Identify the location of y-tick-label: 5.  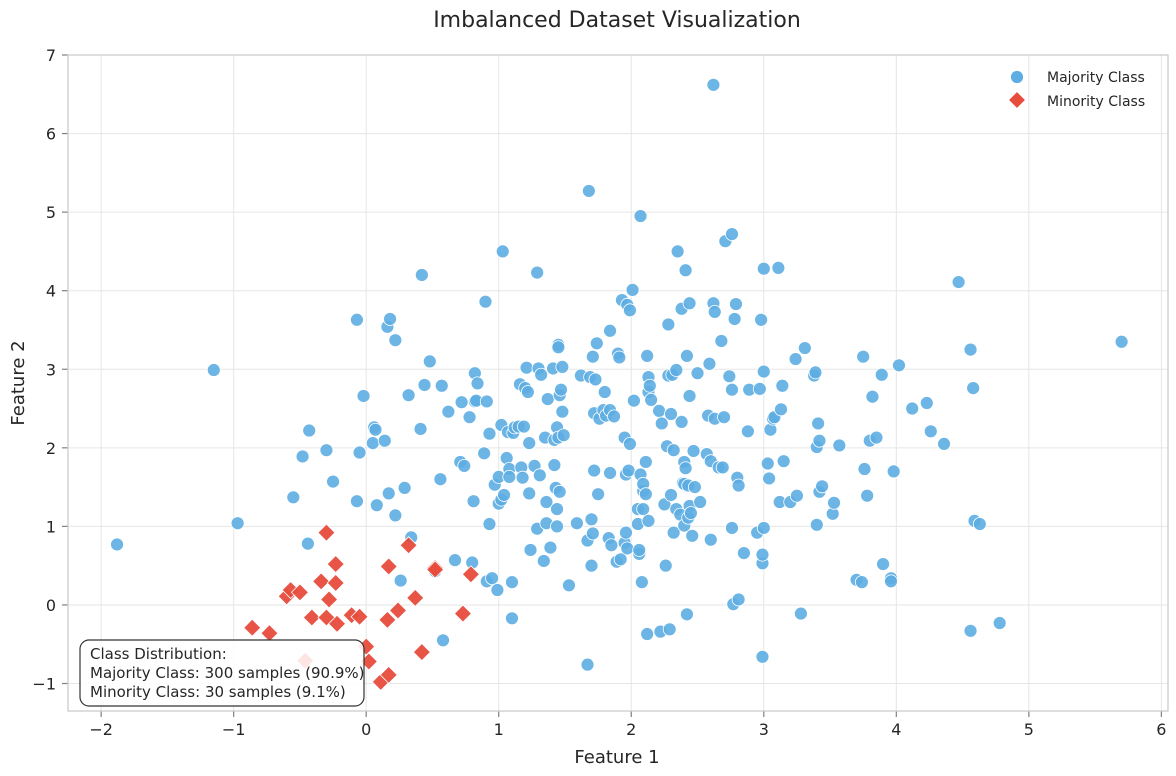
(51, 212).